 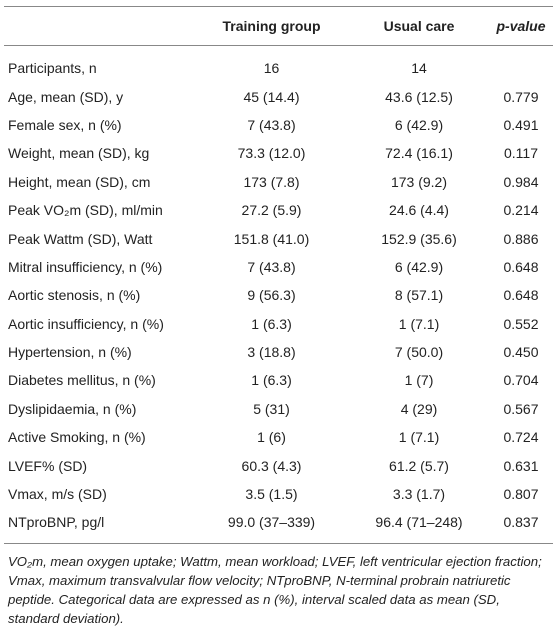 What do you see at coordinates (521, 494) in the screenshot?
I see `table-cell: 0.807` at bounding box center [521, 494].